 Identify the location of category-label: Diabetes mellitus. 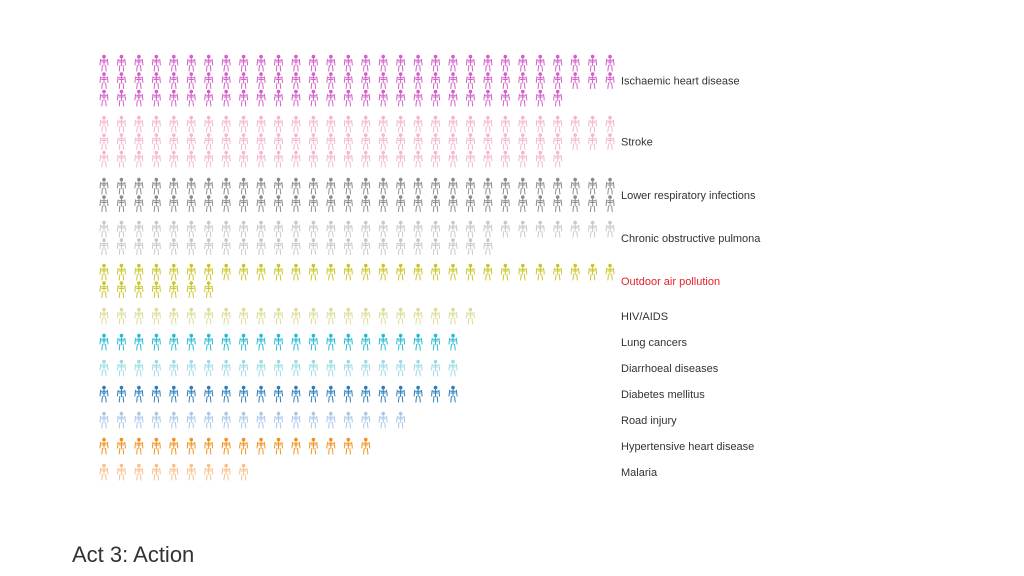
(663, 395).